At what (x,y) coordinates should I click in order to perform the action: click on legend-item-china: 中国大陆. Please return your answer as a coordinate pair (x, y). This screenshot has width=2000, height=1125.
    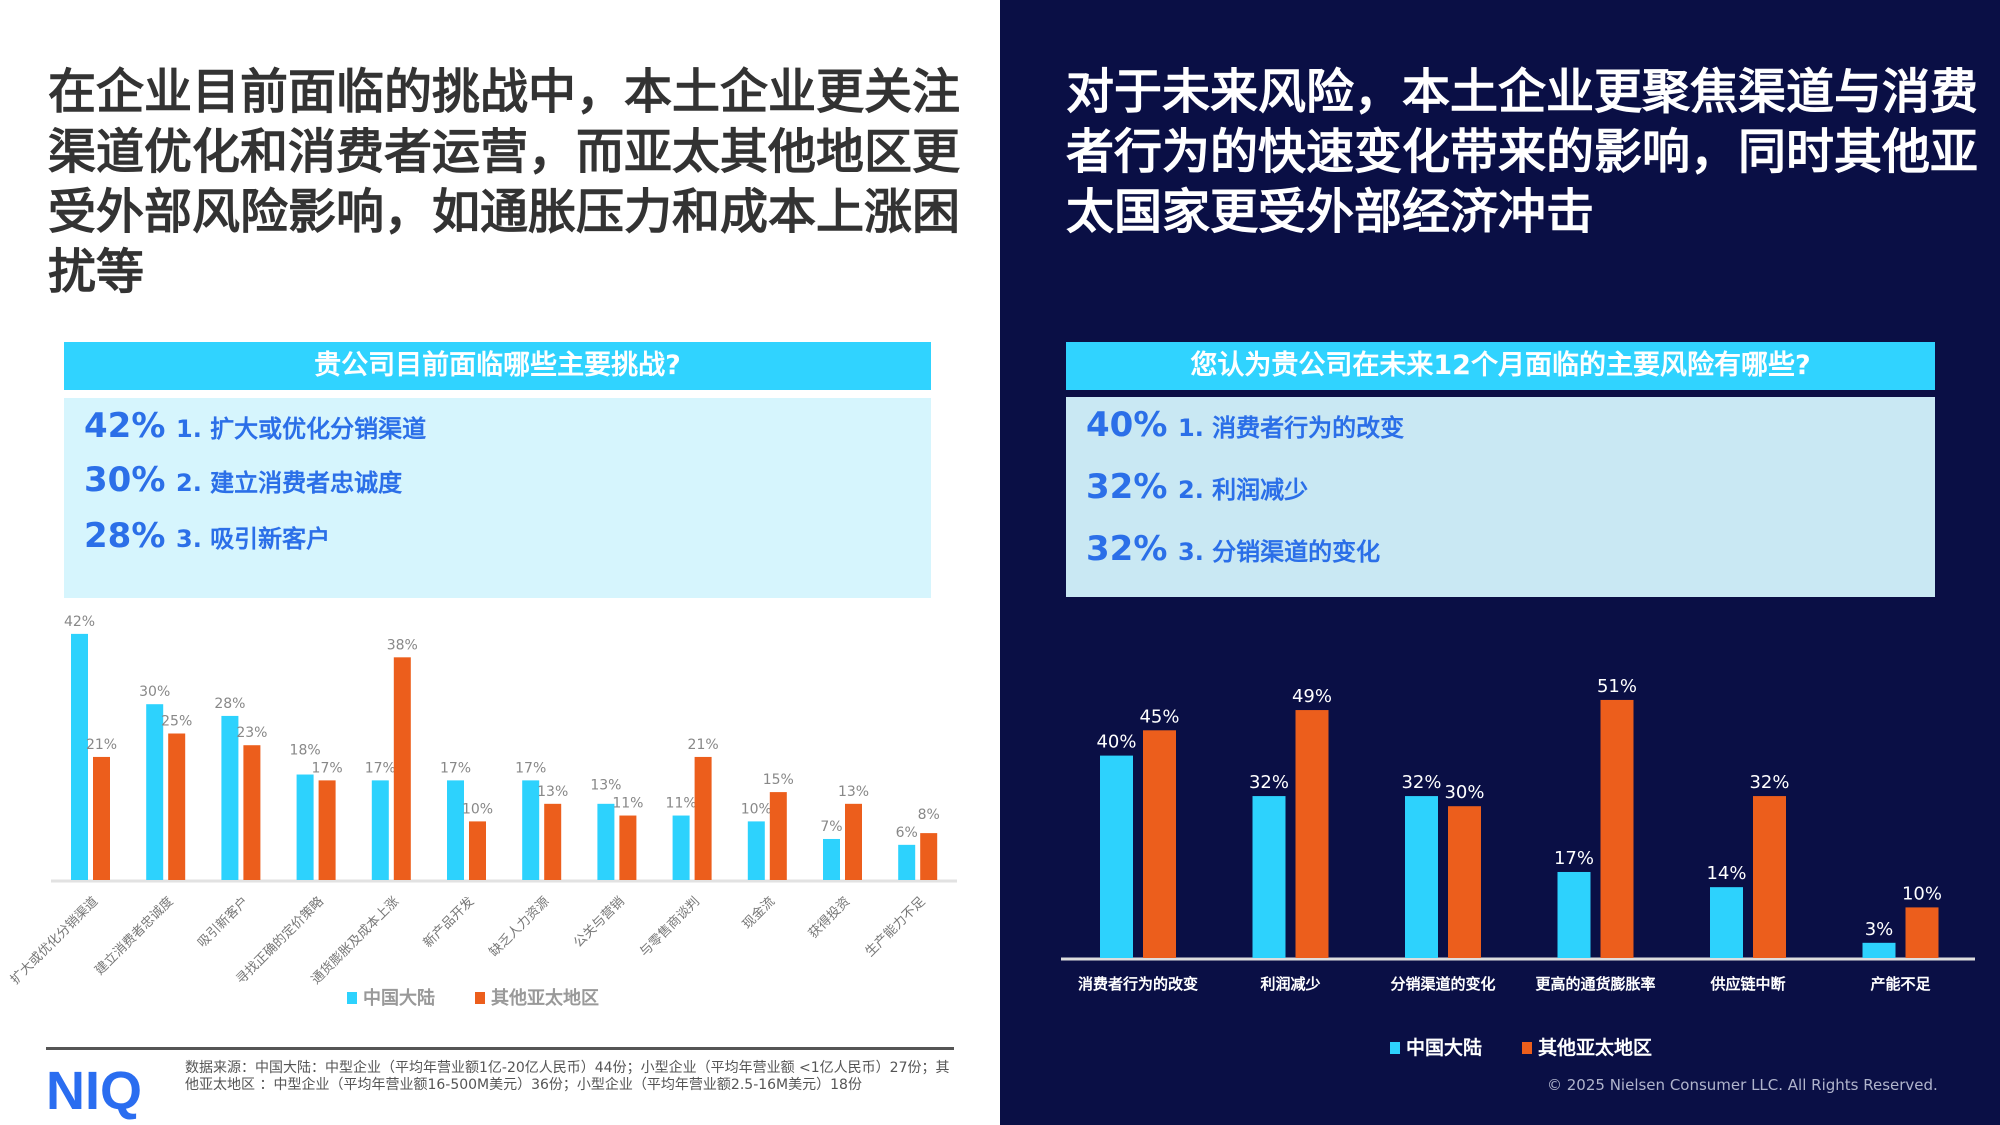
    Looking at the image, I should click on (1436, 1046).